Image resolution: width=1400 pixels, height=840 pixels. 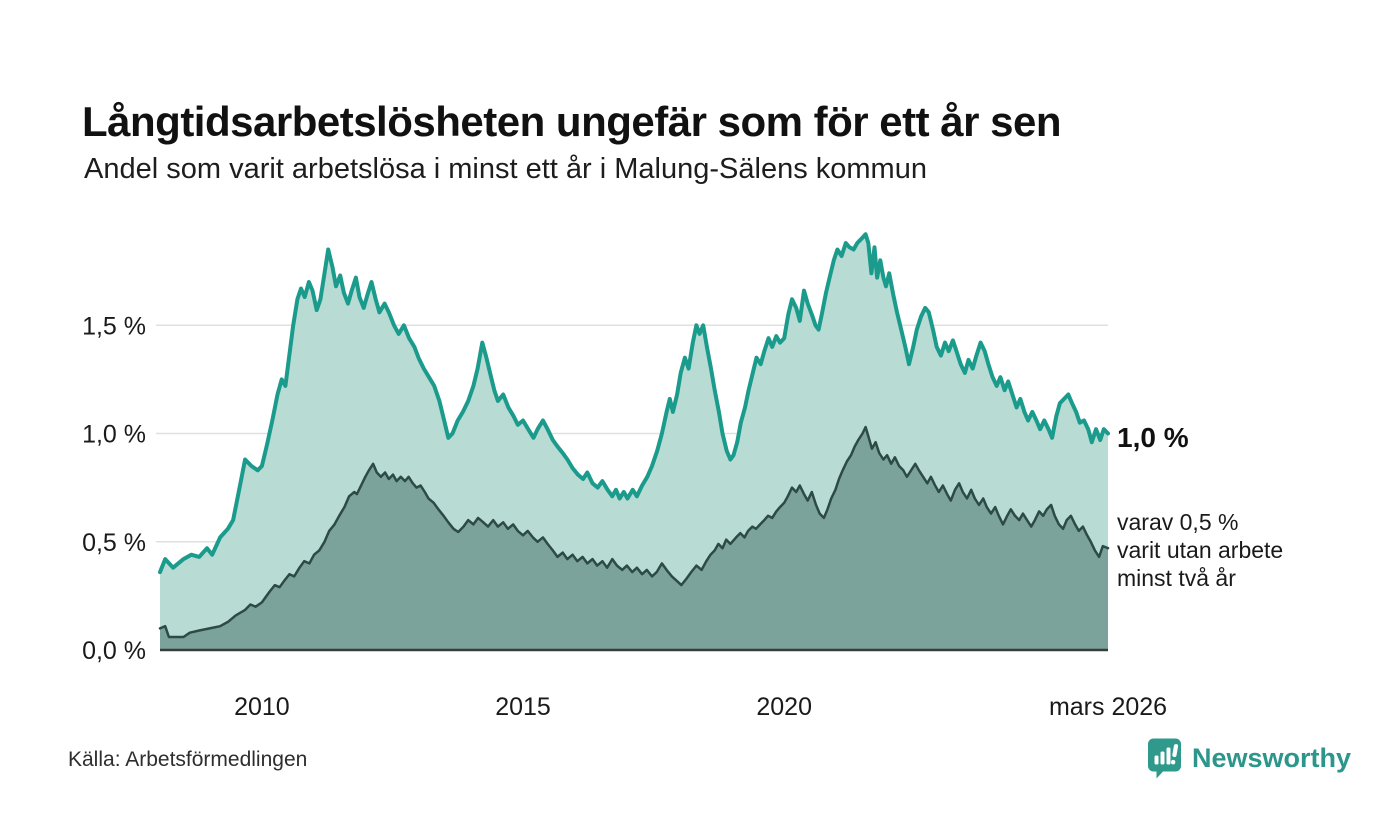 What do you see at coordinates (114, 435) in the screenshot?
I see `y-tick-label: 1,0 %` at bounding box center [114, 435].